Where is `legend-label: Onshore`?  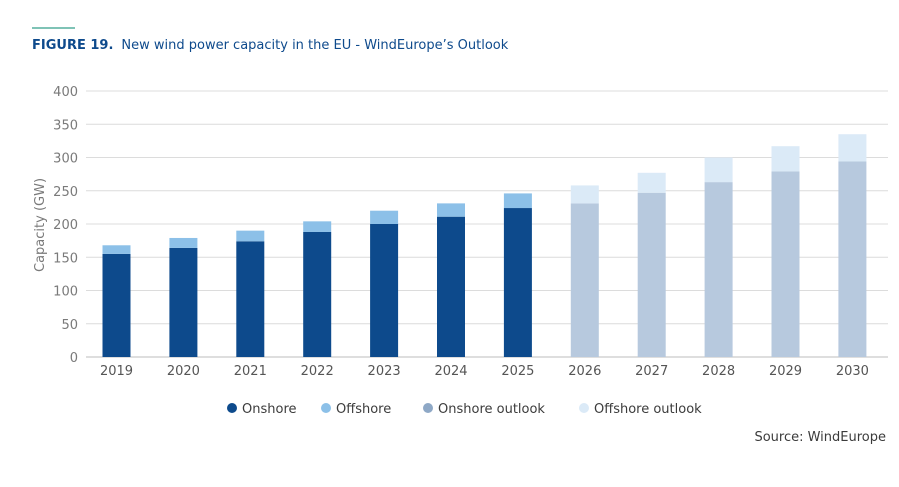
legend-label: Onshore is located at coordinates (269, 409).